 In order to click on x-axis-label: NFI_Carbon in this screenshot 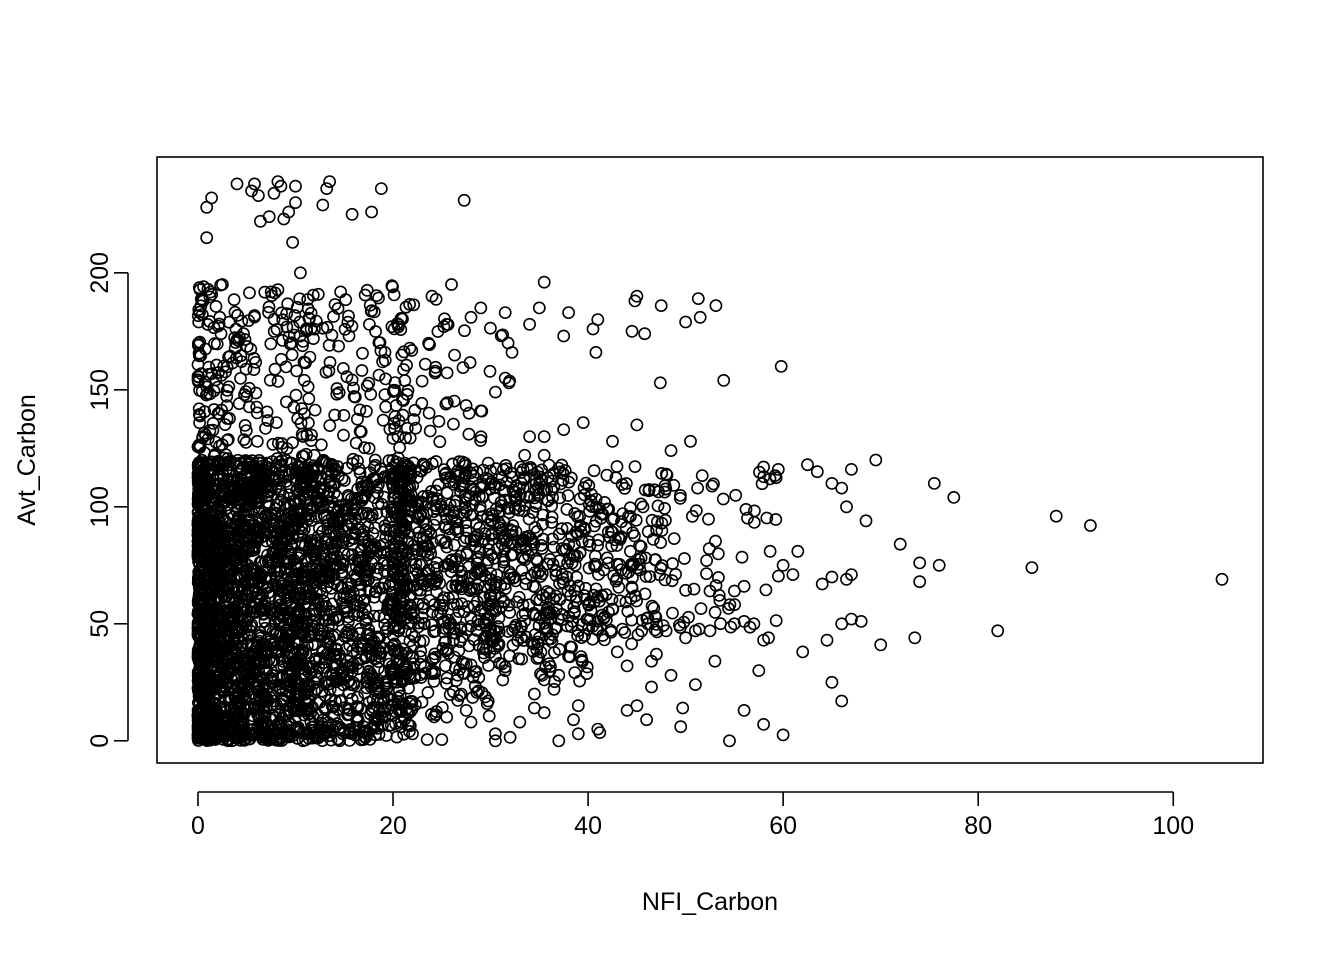, I will do `click(710, 902)`.